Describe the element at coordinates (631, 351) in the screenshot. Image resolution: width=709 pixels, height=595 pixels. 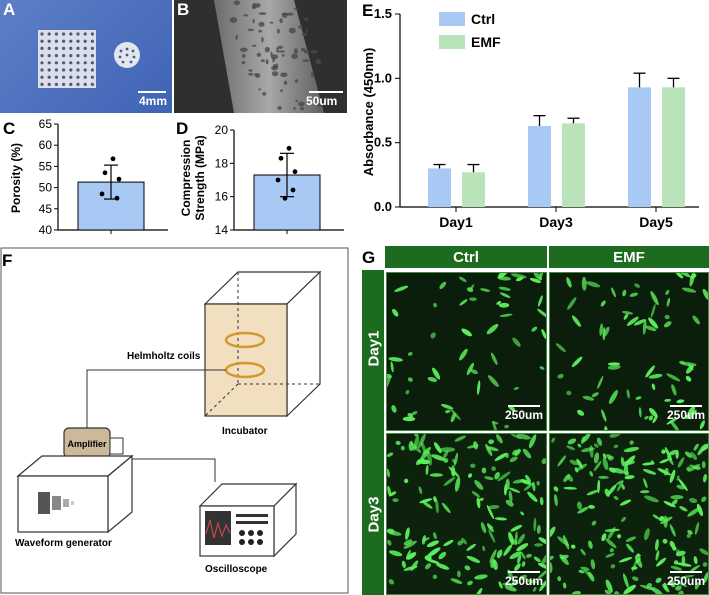
I see `fluo-emf-day1-cells` at that location.